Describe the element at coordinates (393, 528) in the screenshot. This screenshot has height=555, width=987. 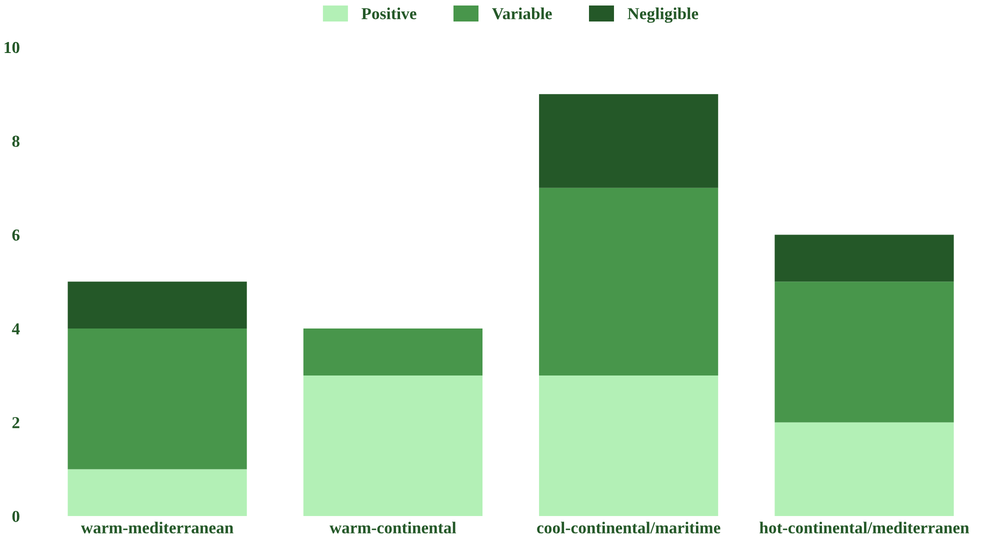
I see `x-tick-label: warm-continental` at that location.